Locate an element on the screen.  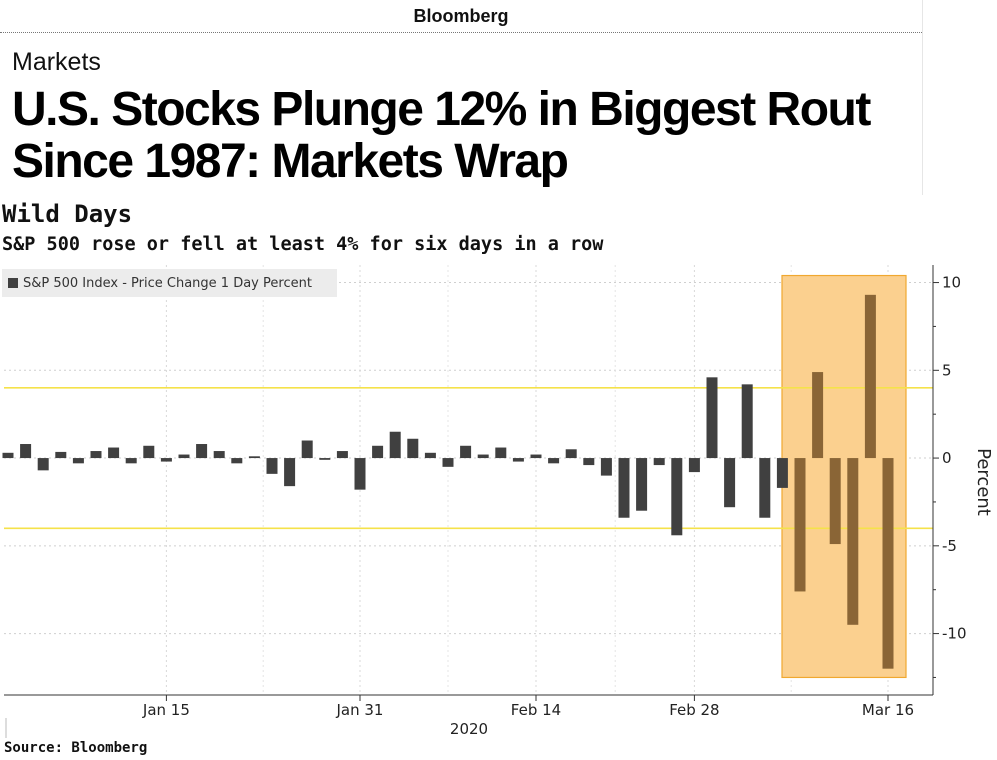
x-tick-label: Feb 14 is located at coordinates (536, 710).